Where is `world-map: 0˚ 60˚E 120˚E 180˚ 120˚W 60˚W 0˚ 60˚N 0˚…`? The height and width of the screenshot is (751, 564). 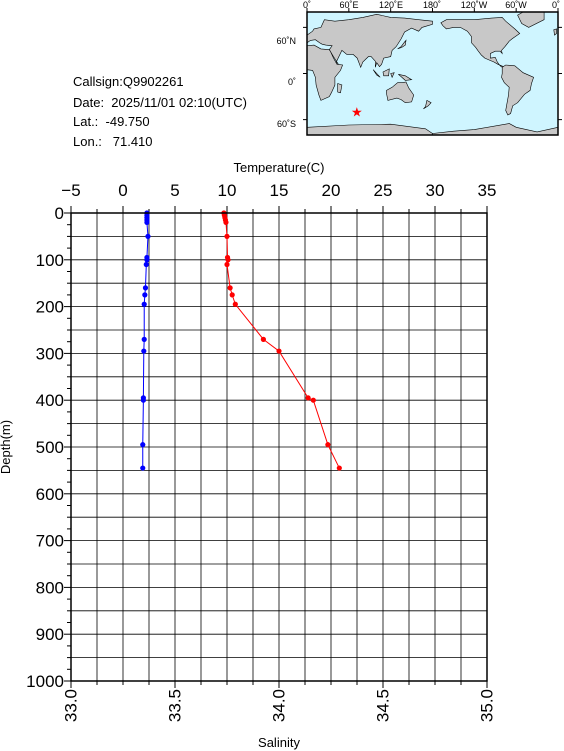
world-map: 0˚ 60˚E 120˚E 180˚ 120˚W 60˚W 0˚ 60˚N 0˚… is located at coordinates (419, 68).